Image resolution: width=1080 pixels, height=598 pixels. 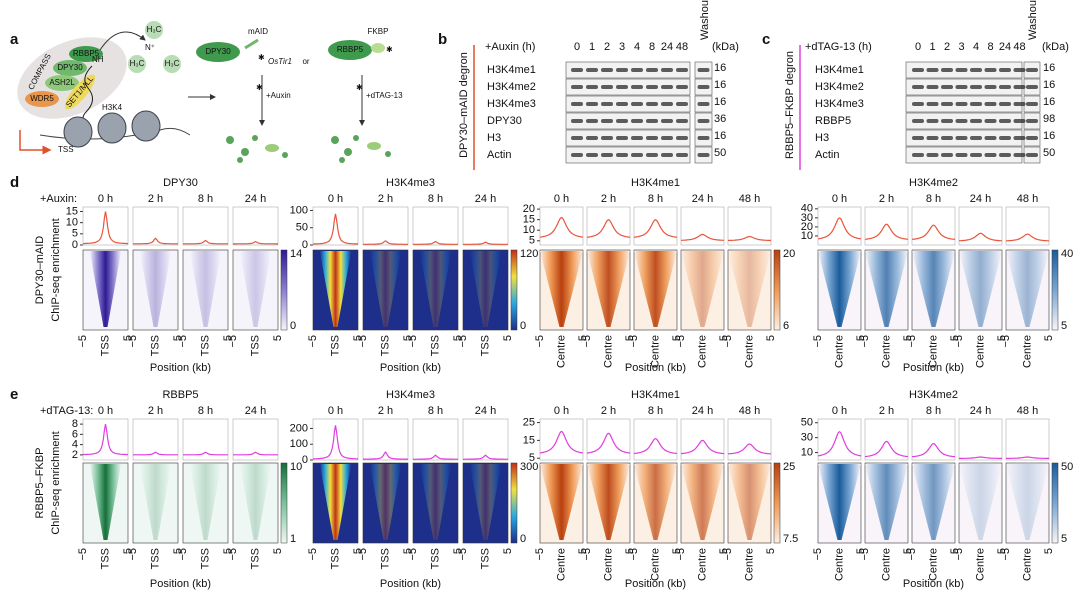 What do you see at coordinates (14, 39) in the screenshot?
I see `panel-label: a` at bounding box center [14, 39].